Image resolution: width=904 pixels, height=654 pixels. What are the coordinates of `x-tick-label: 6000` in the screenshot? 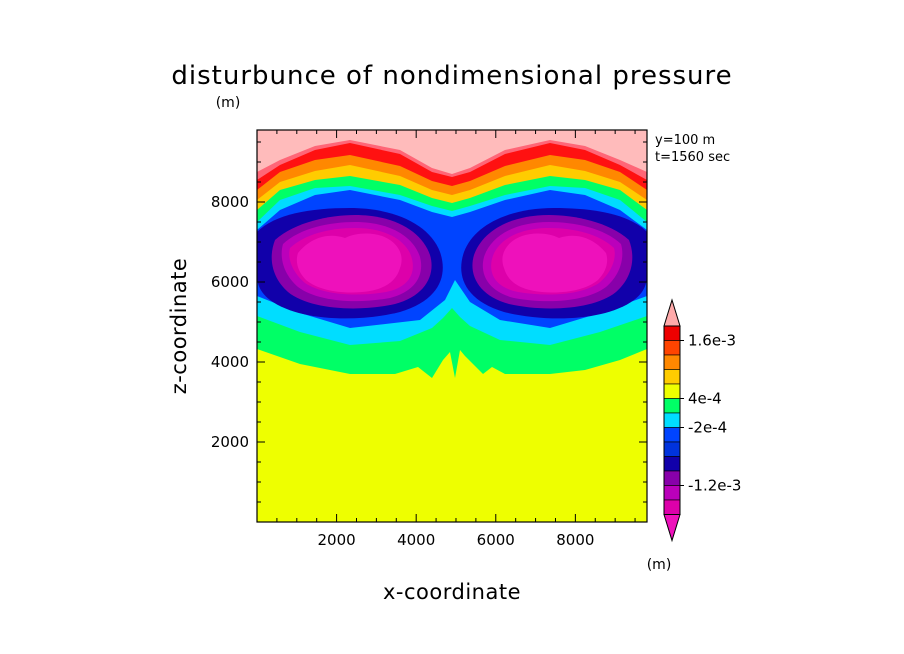 It's located at (496, 540).